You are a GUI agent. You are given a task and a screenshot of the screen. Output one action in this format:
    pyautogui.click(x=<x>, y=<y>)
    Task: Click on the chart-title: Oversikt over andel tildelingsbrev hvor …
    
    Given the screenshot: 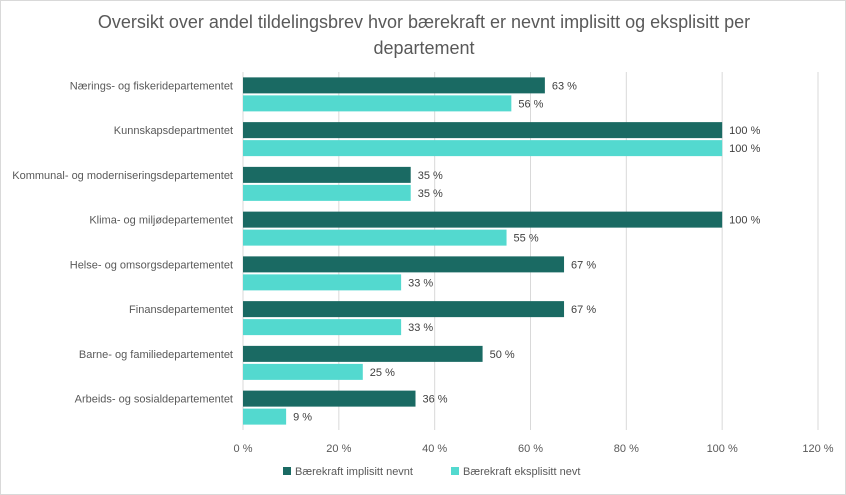 What is the action you would take?
    pyautogui.click(x=424, y=35)
    